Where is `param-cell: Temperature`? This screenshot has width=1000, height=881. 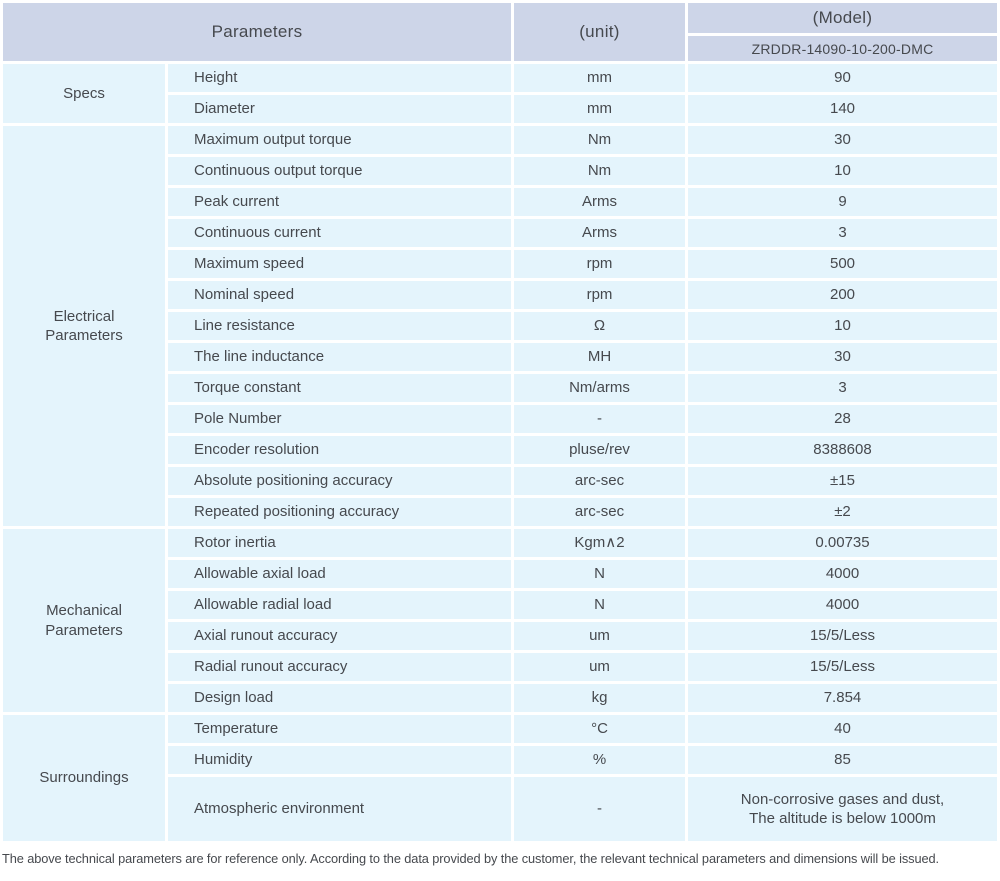 param-cell: Temperature is located at coordinates (339, 729).